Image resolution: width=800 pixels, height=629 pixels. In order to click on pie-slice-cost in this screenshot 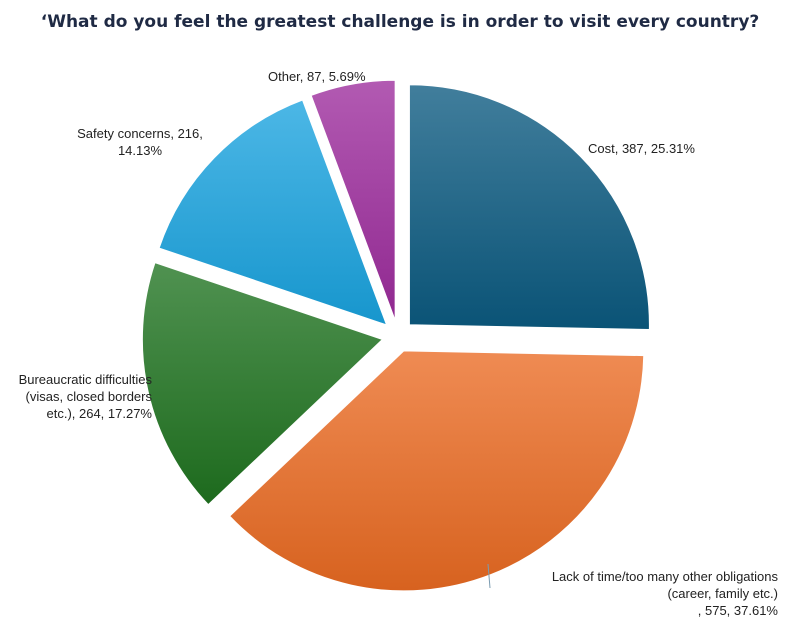, I will do `click(529, 207)`.